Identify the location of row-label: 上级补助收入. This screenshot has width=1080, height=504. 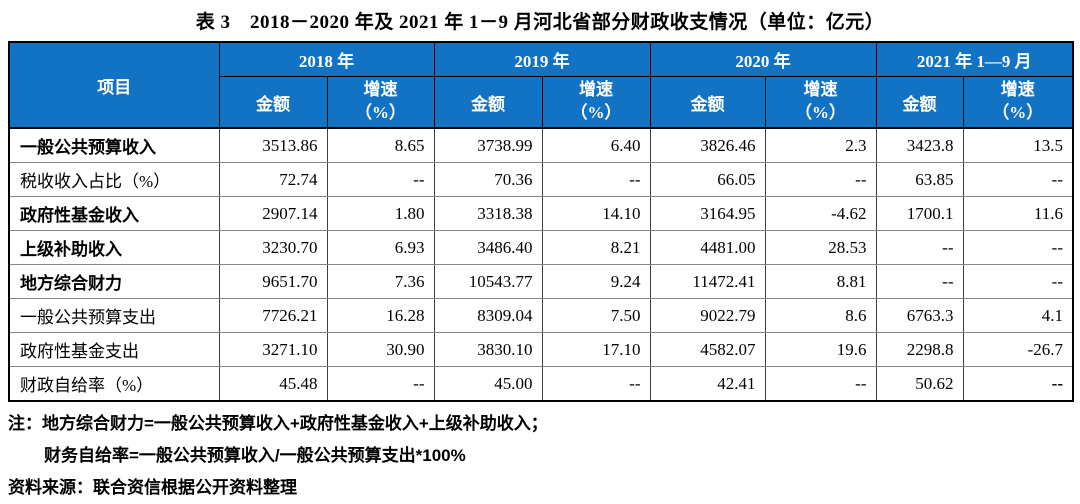
(114, 247).